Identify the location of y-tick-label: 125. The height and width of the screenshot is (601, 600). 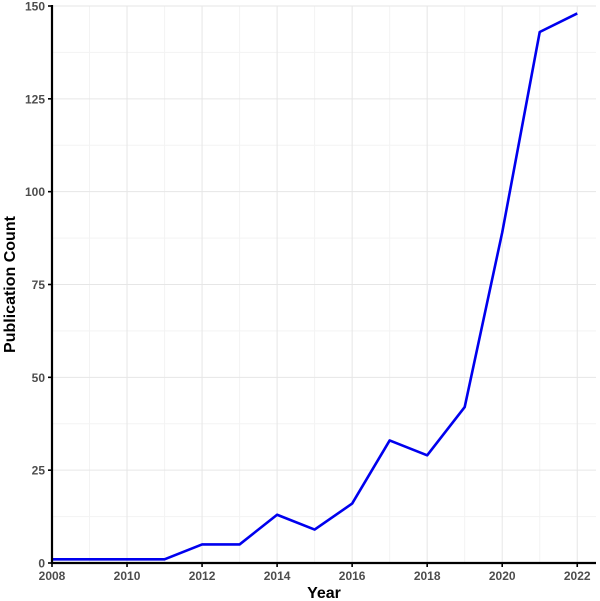
(35, 99).